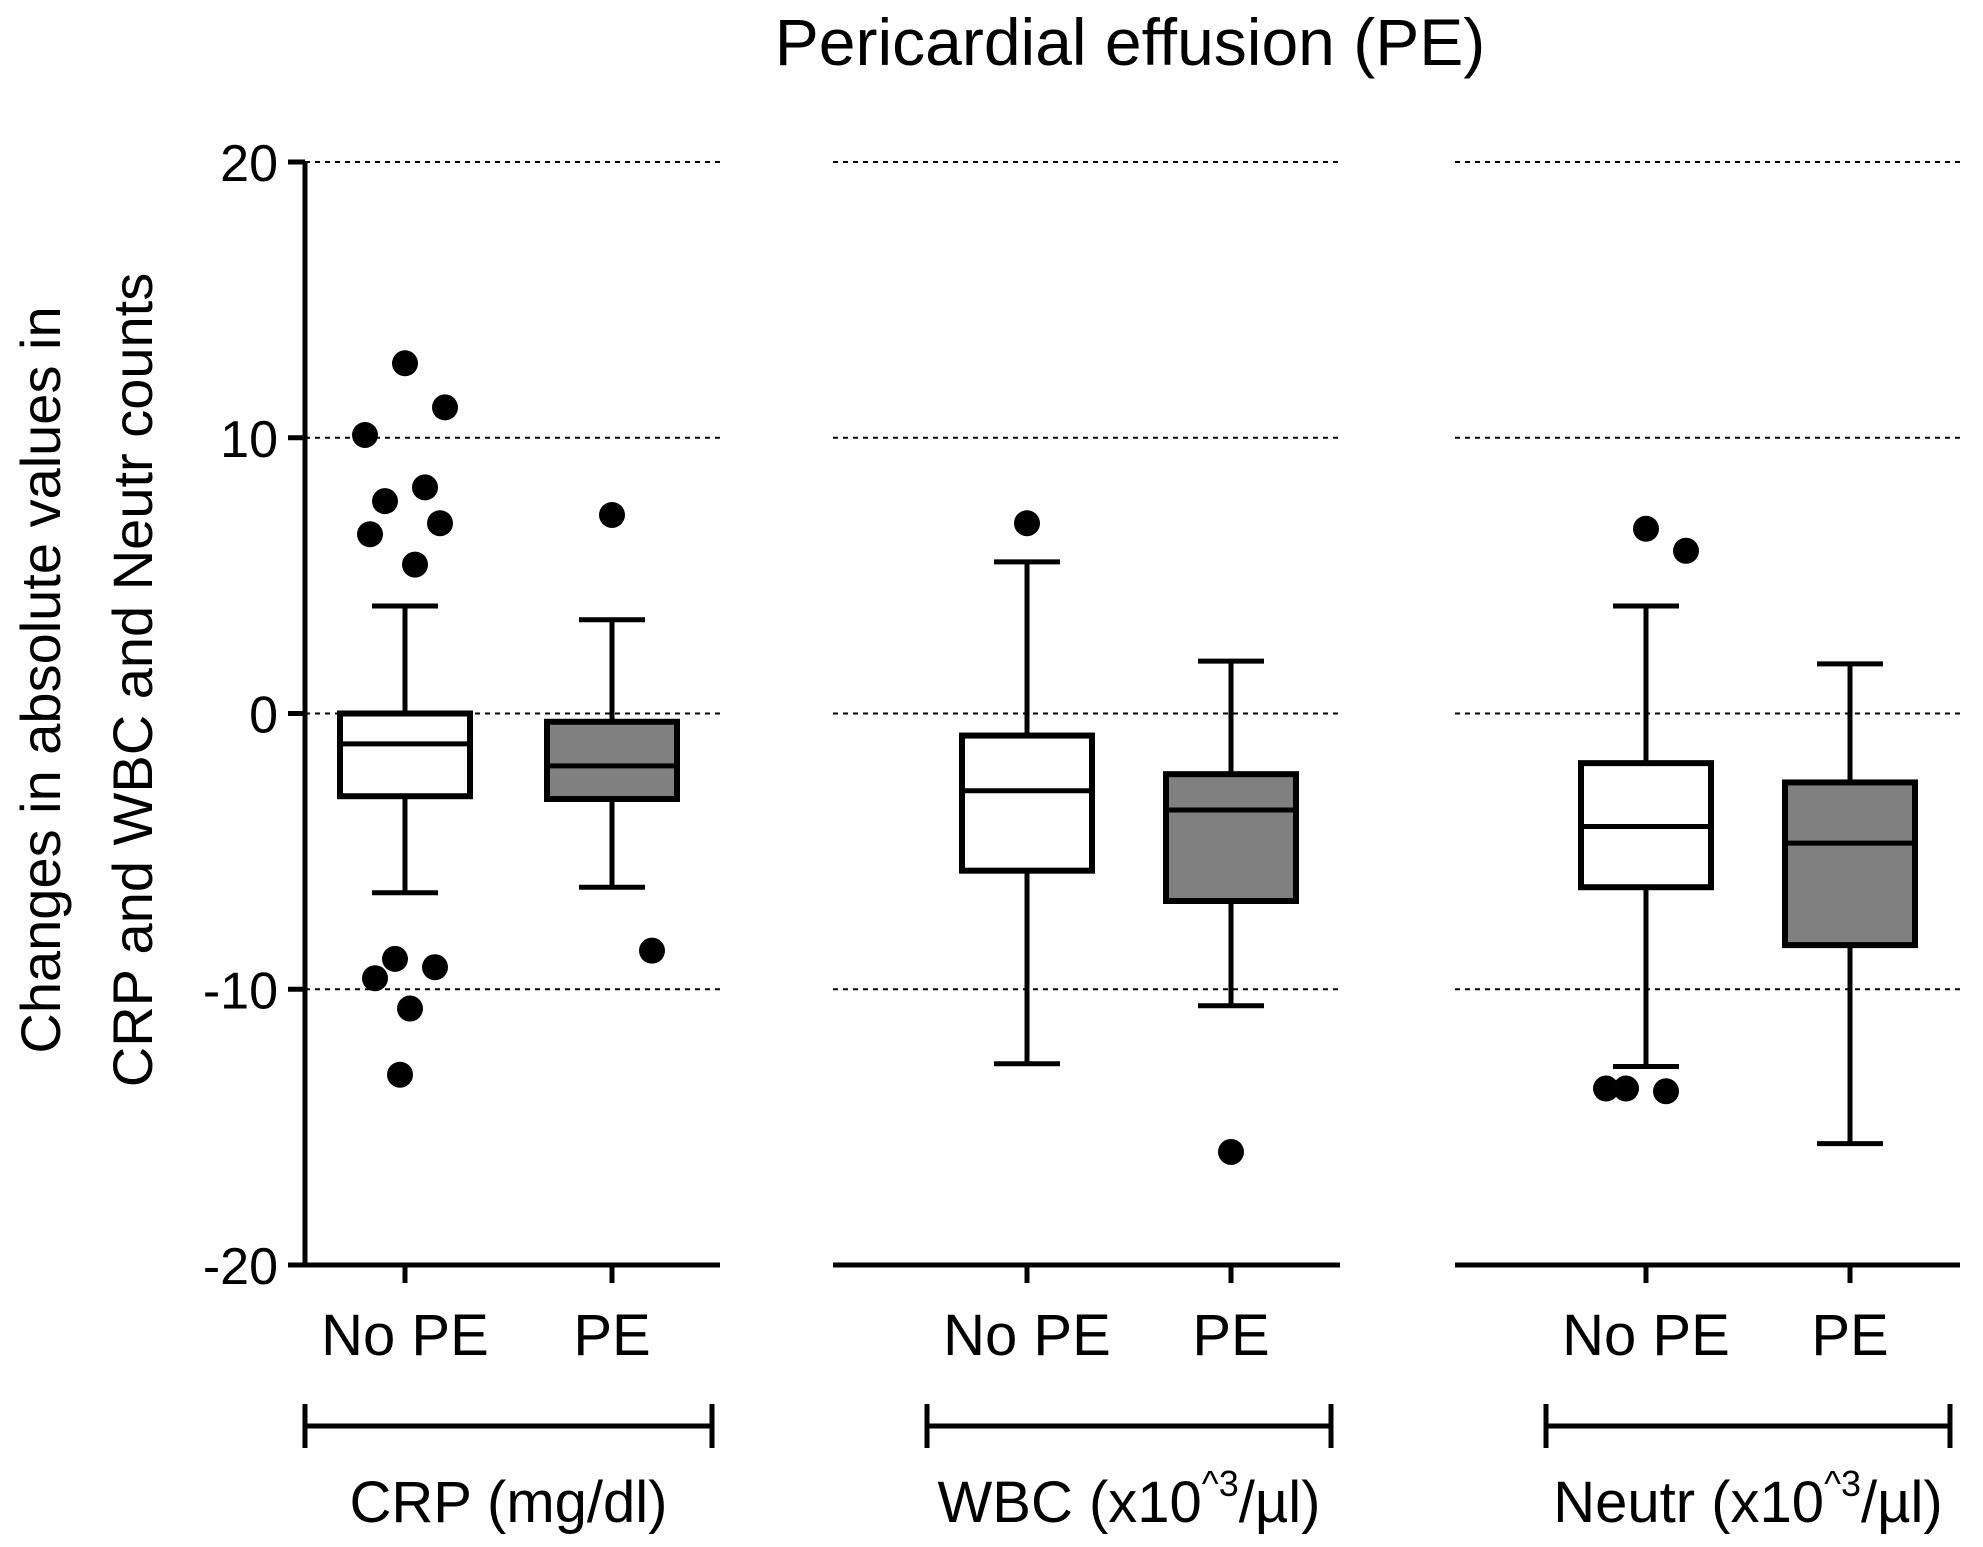 This screenshot has height=1547, width=1983. What do you see at coordinates (1747, 1499) in the screenshot?
I see `group-label: Neutr (x10^3/µl)` at bounding box center [1747, 1499].